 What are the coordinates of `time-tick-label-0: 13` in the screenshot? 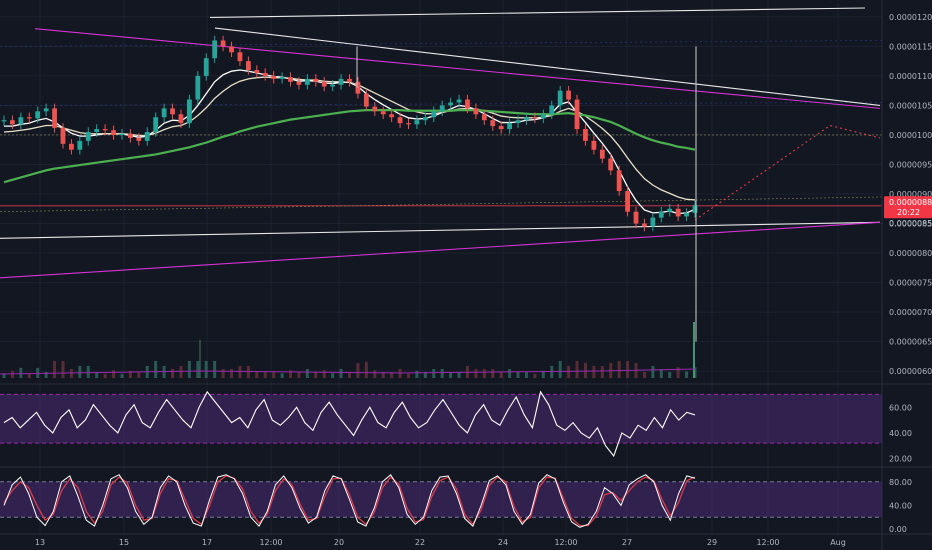 It's located at (40, 542).